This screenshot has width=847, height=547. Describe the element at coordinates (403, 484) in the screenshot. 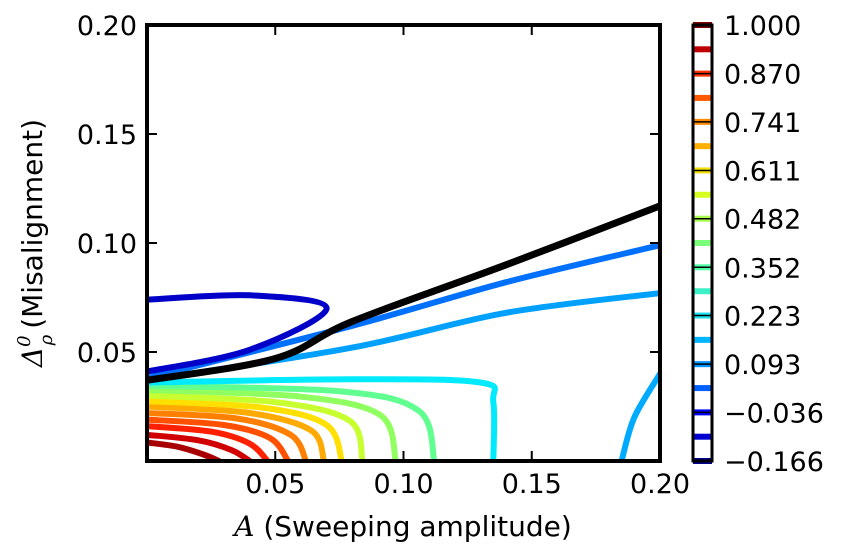

I see `x-tick-label: 0.10` at that location.